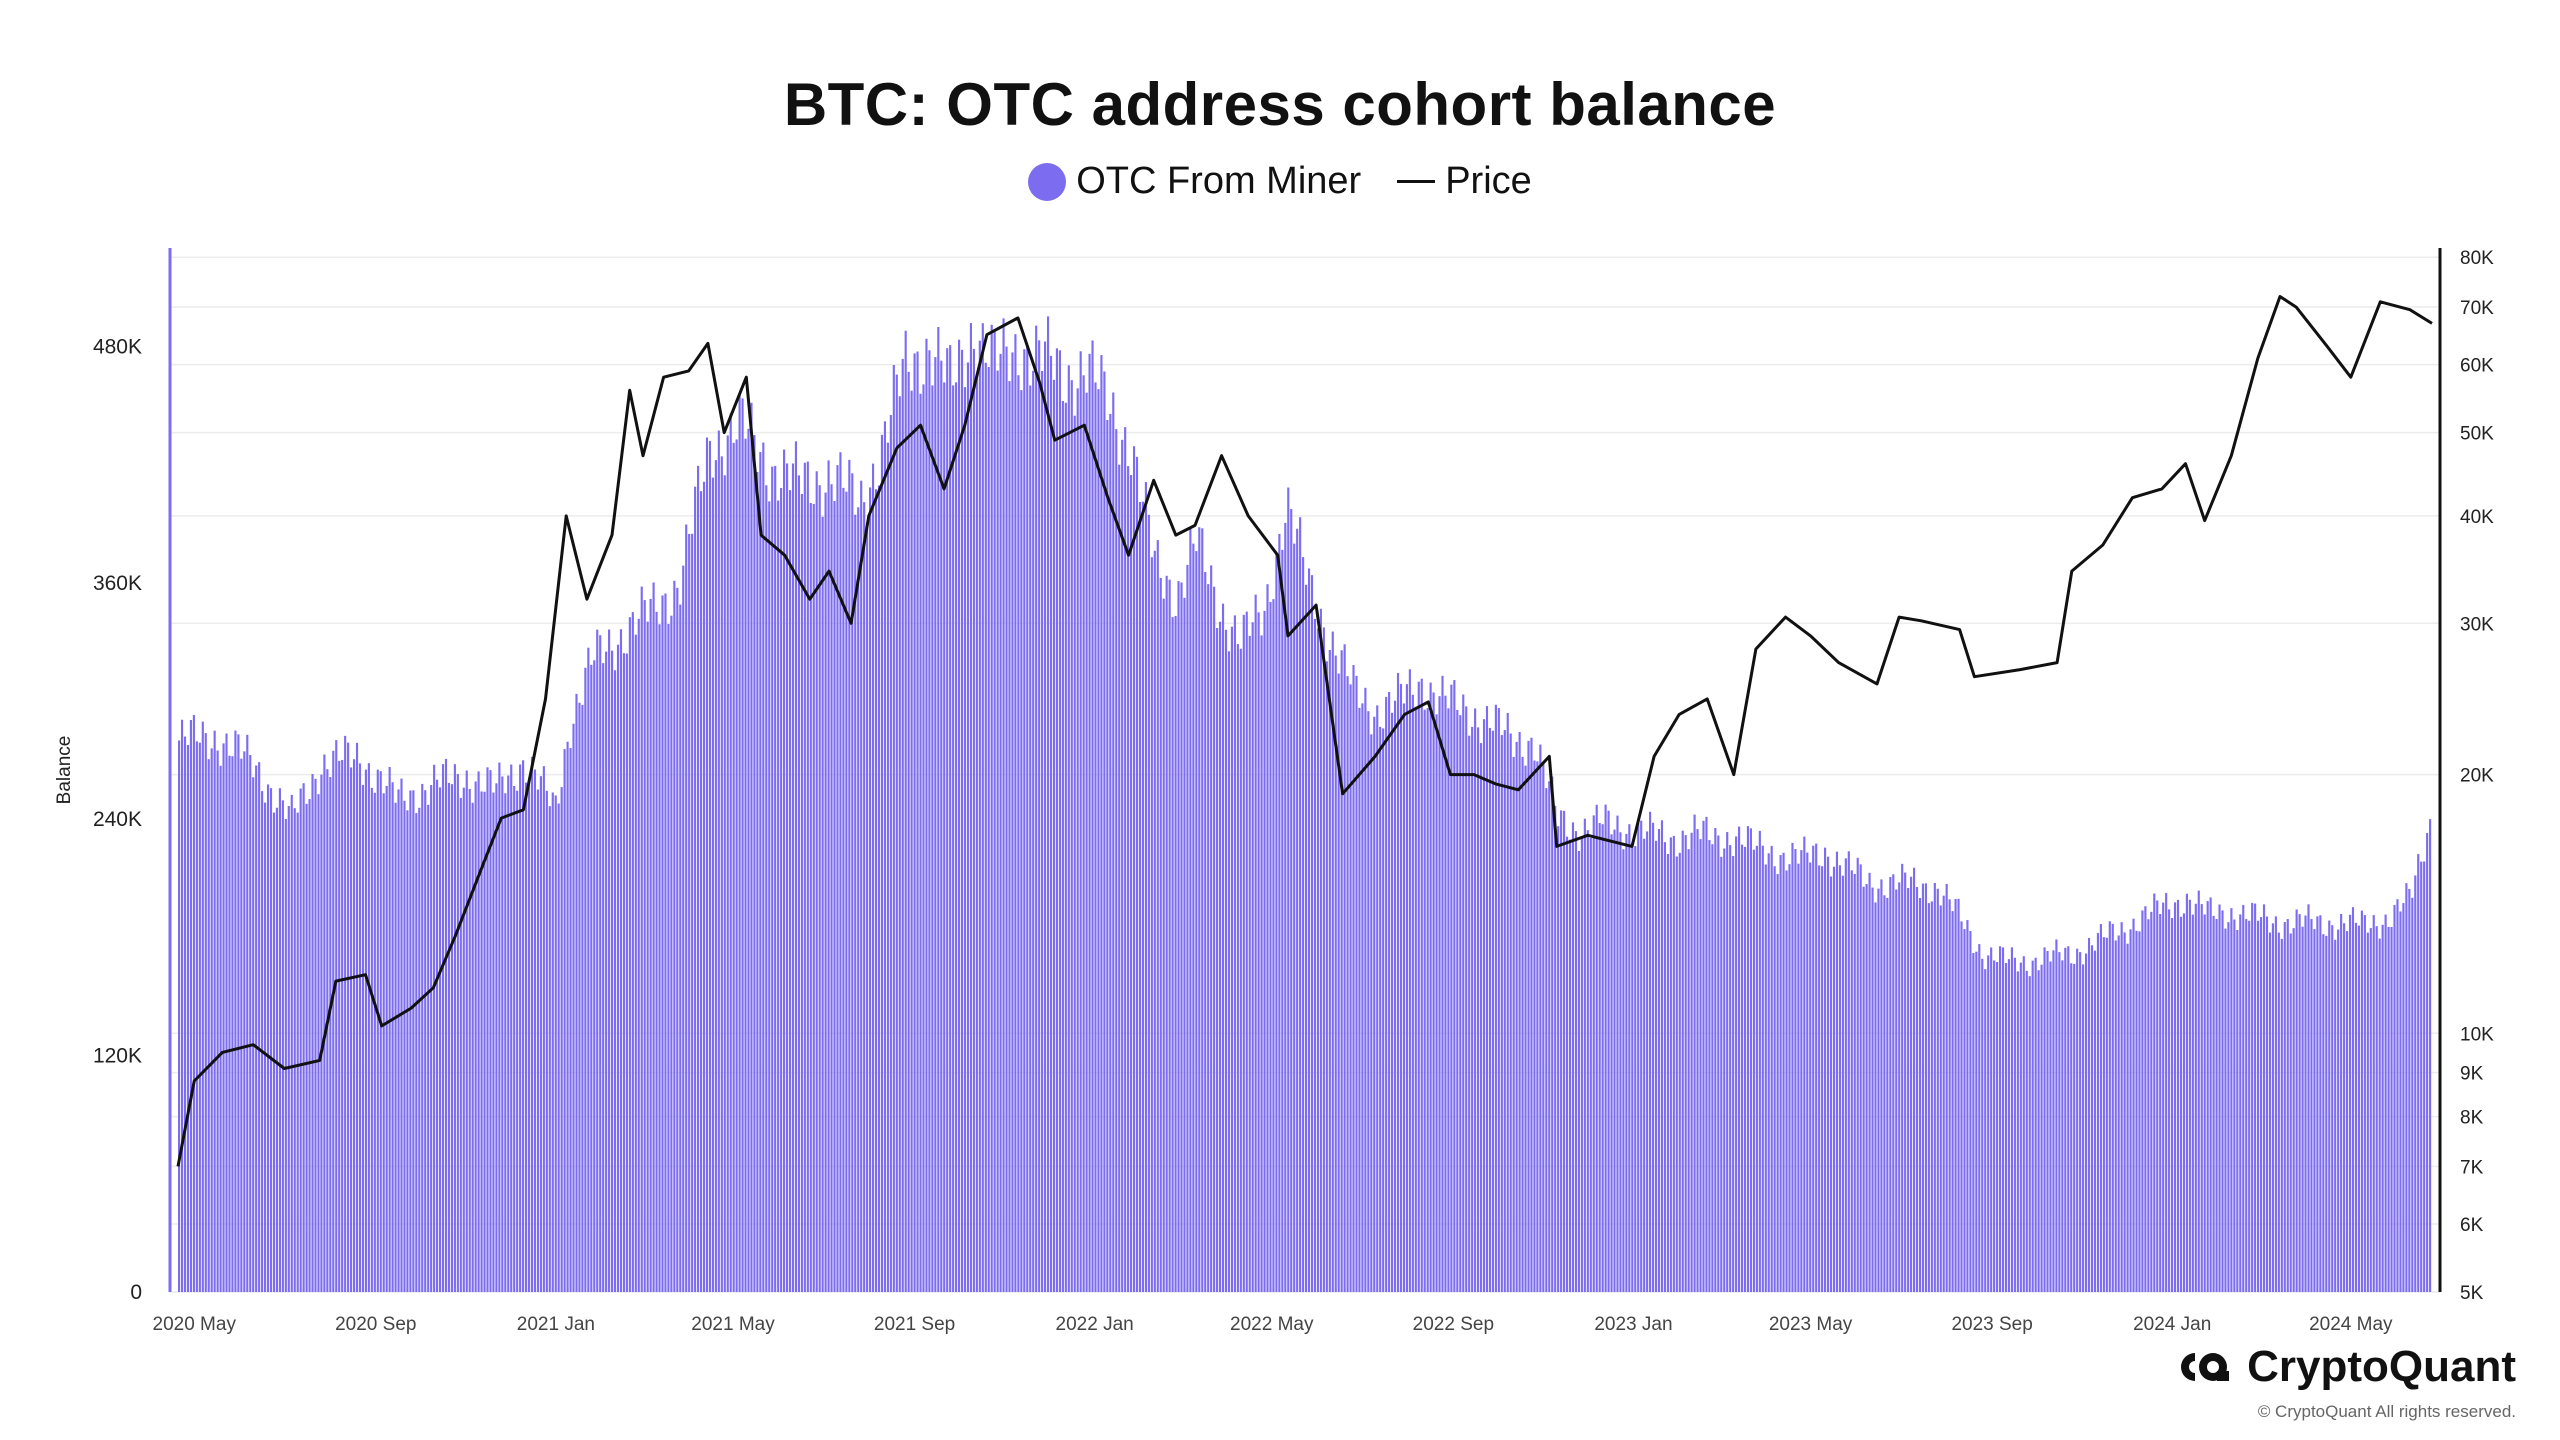 The width and height of the screenshot is (2560, 1440). Describe the element at coordinates (2472, 1225) in the screenshot. I see `y-right-tick-label: 6K` at that location.